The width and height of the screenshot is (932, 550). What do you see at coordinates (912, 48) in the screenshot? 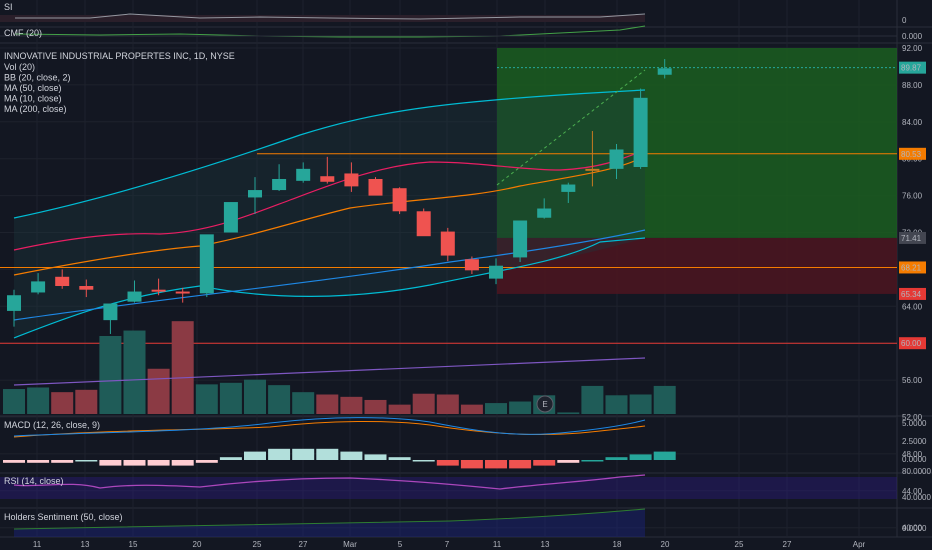
I see `price-tick: 92.00` at bounding box center [912, 48].